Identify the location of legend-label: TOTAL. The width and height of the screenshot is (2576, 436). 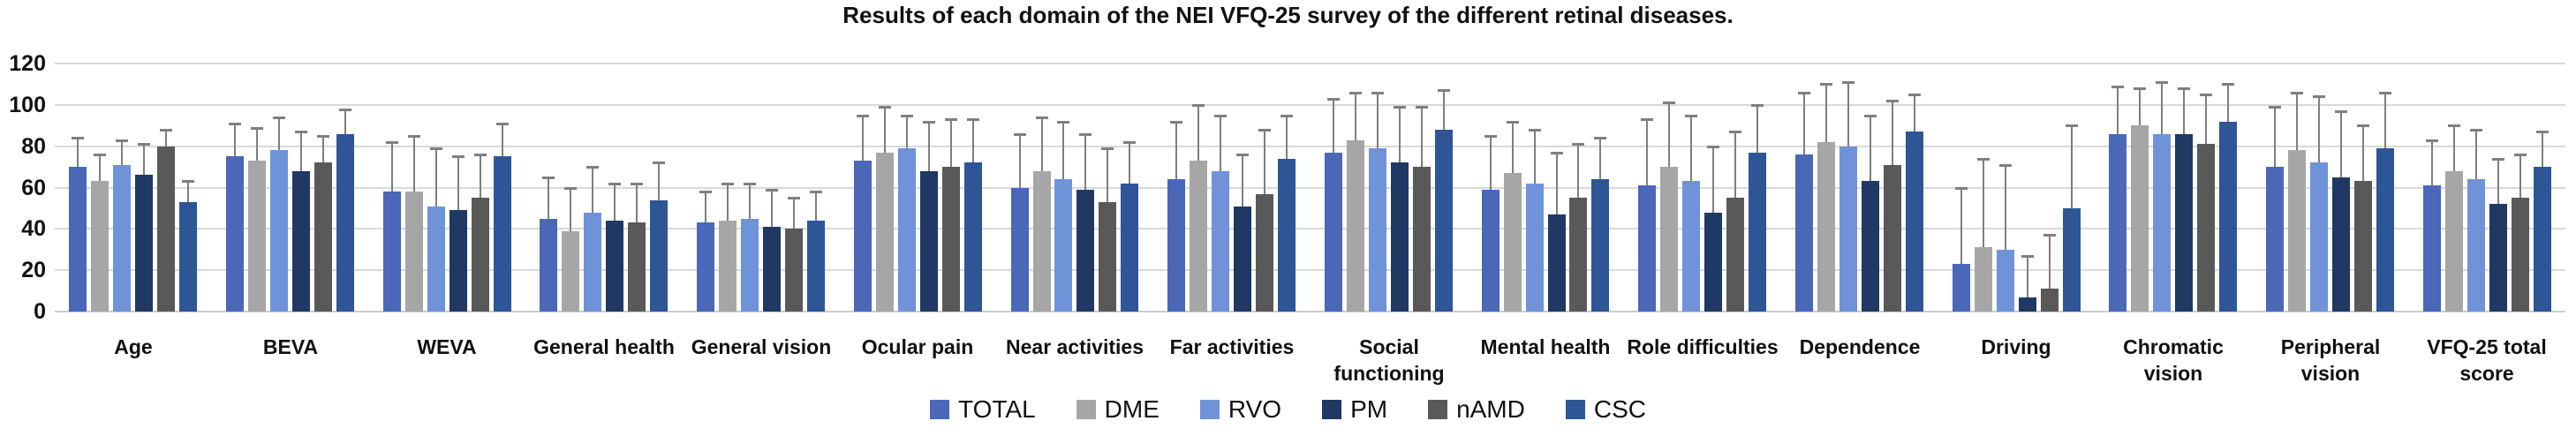
(997, 409).